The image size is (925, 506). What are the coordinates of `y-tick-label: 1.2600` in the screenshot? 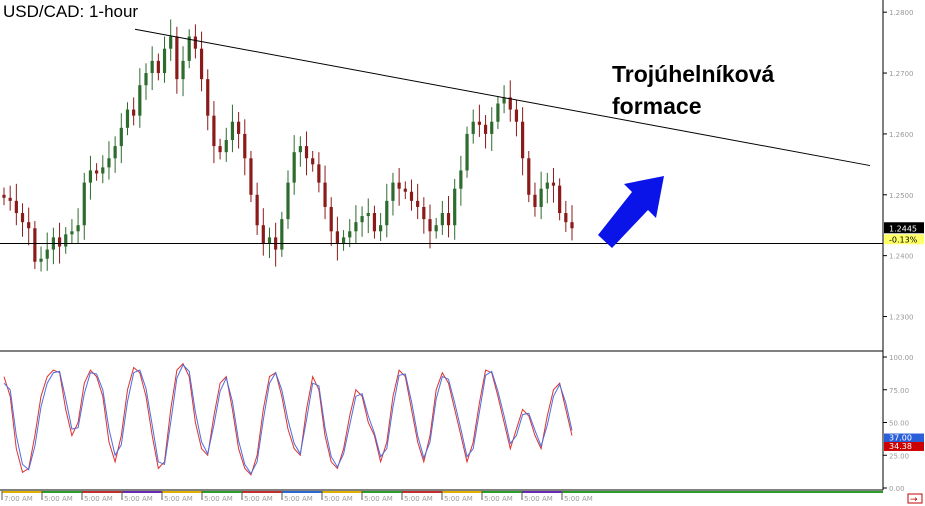 It's located at (901, 135).